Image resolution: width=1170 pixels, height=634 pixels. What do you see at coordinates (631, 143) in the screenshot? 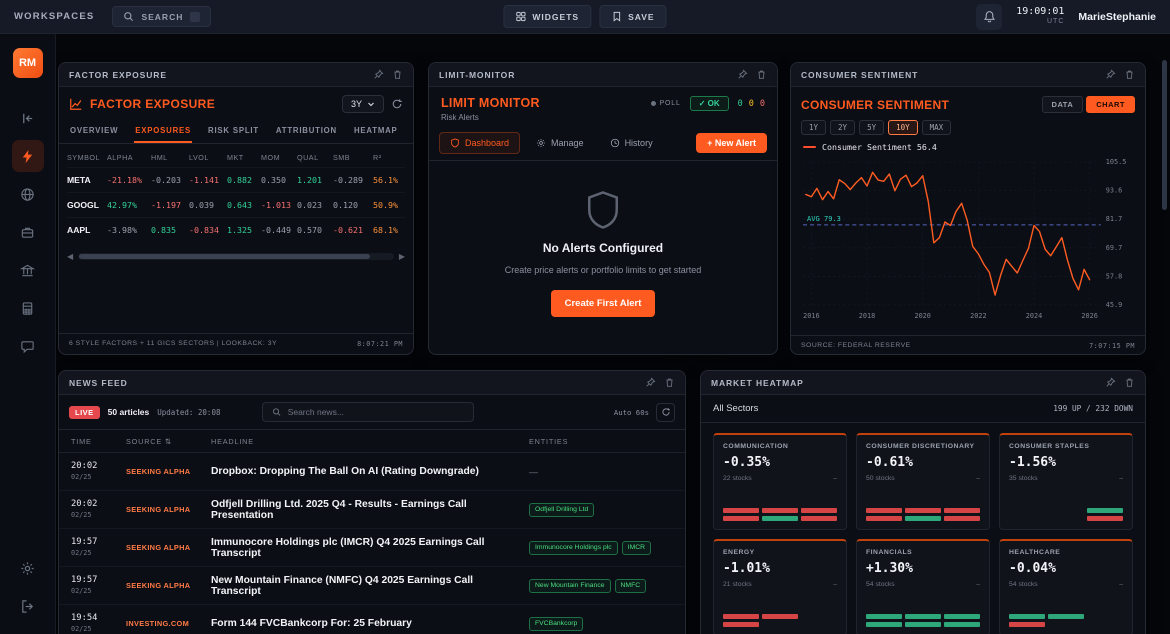
I see `tab-history: History` at bounding box center [631, 143].